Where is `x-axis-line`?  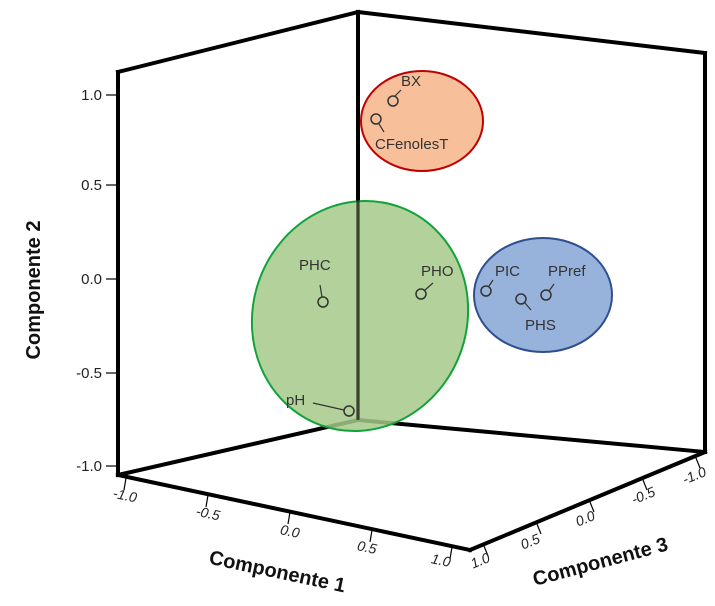
x-axis-line is located at coordinates (294, 512).